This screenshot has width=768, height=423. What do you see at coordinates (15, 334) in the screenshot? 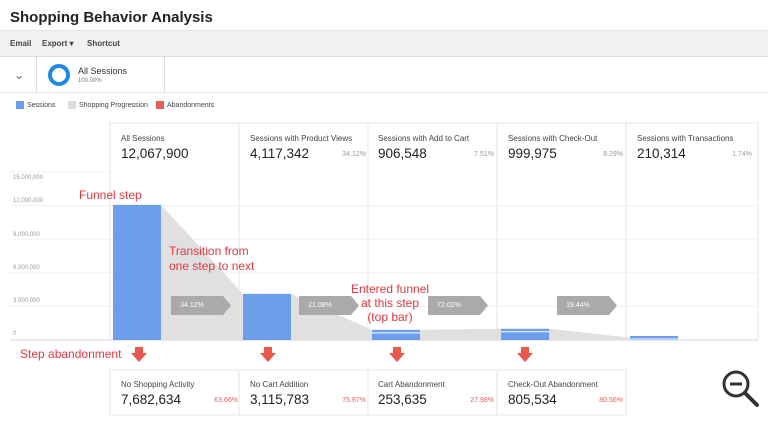
I see `y-tick-label: 0` at bounding box center [15, 334].